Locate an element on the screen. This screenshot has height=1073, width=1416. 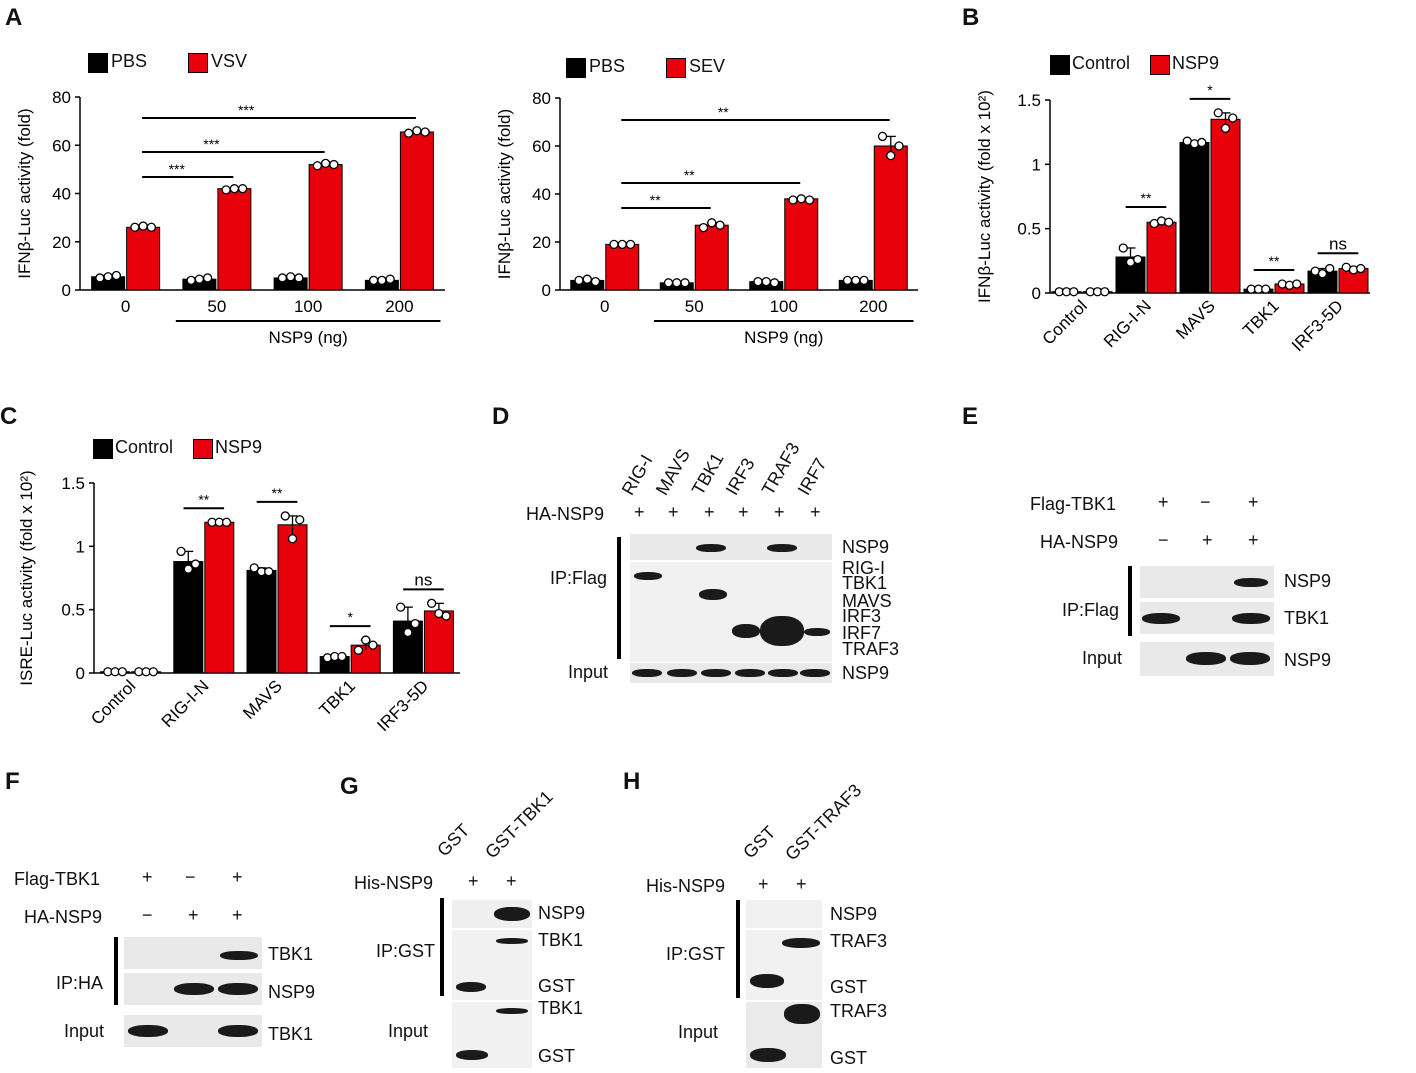
significance-label: * is located at coordinates (1210, 90).